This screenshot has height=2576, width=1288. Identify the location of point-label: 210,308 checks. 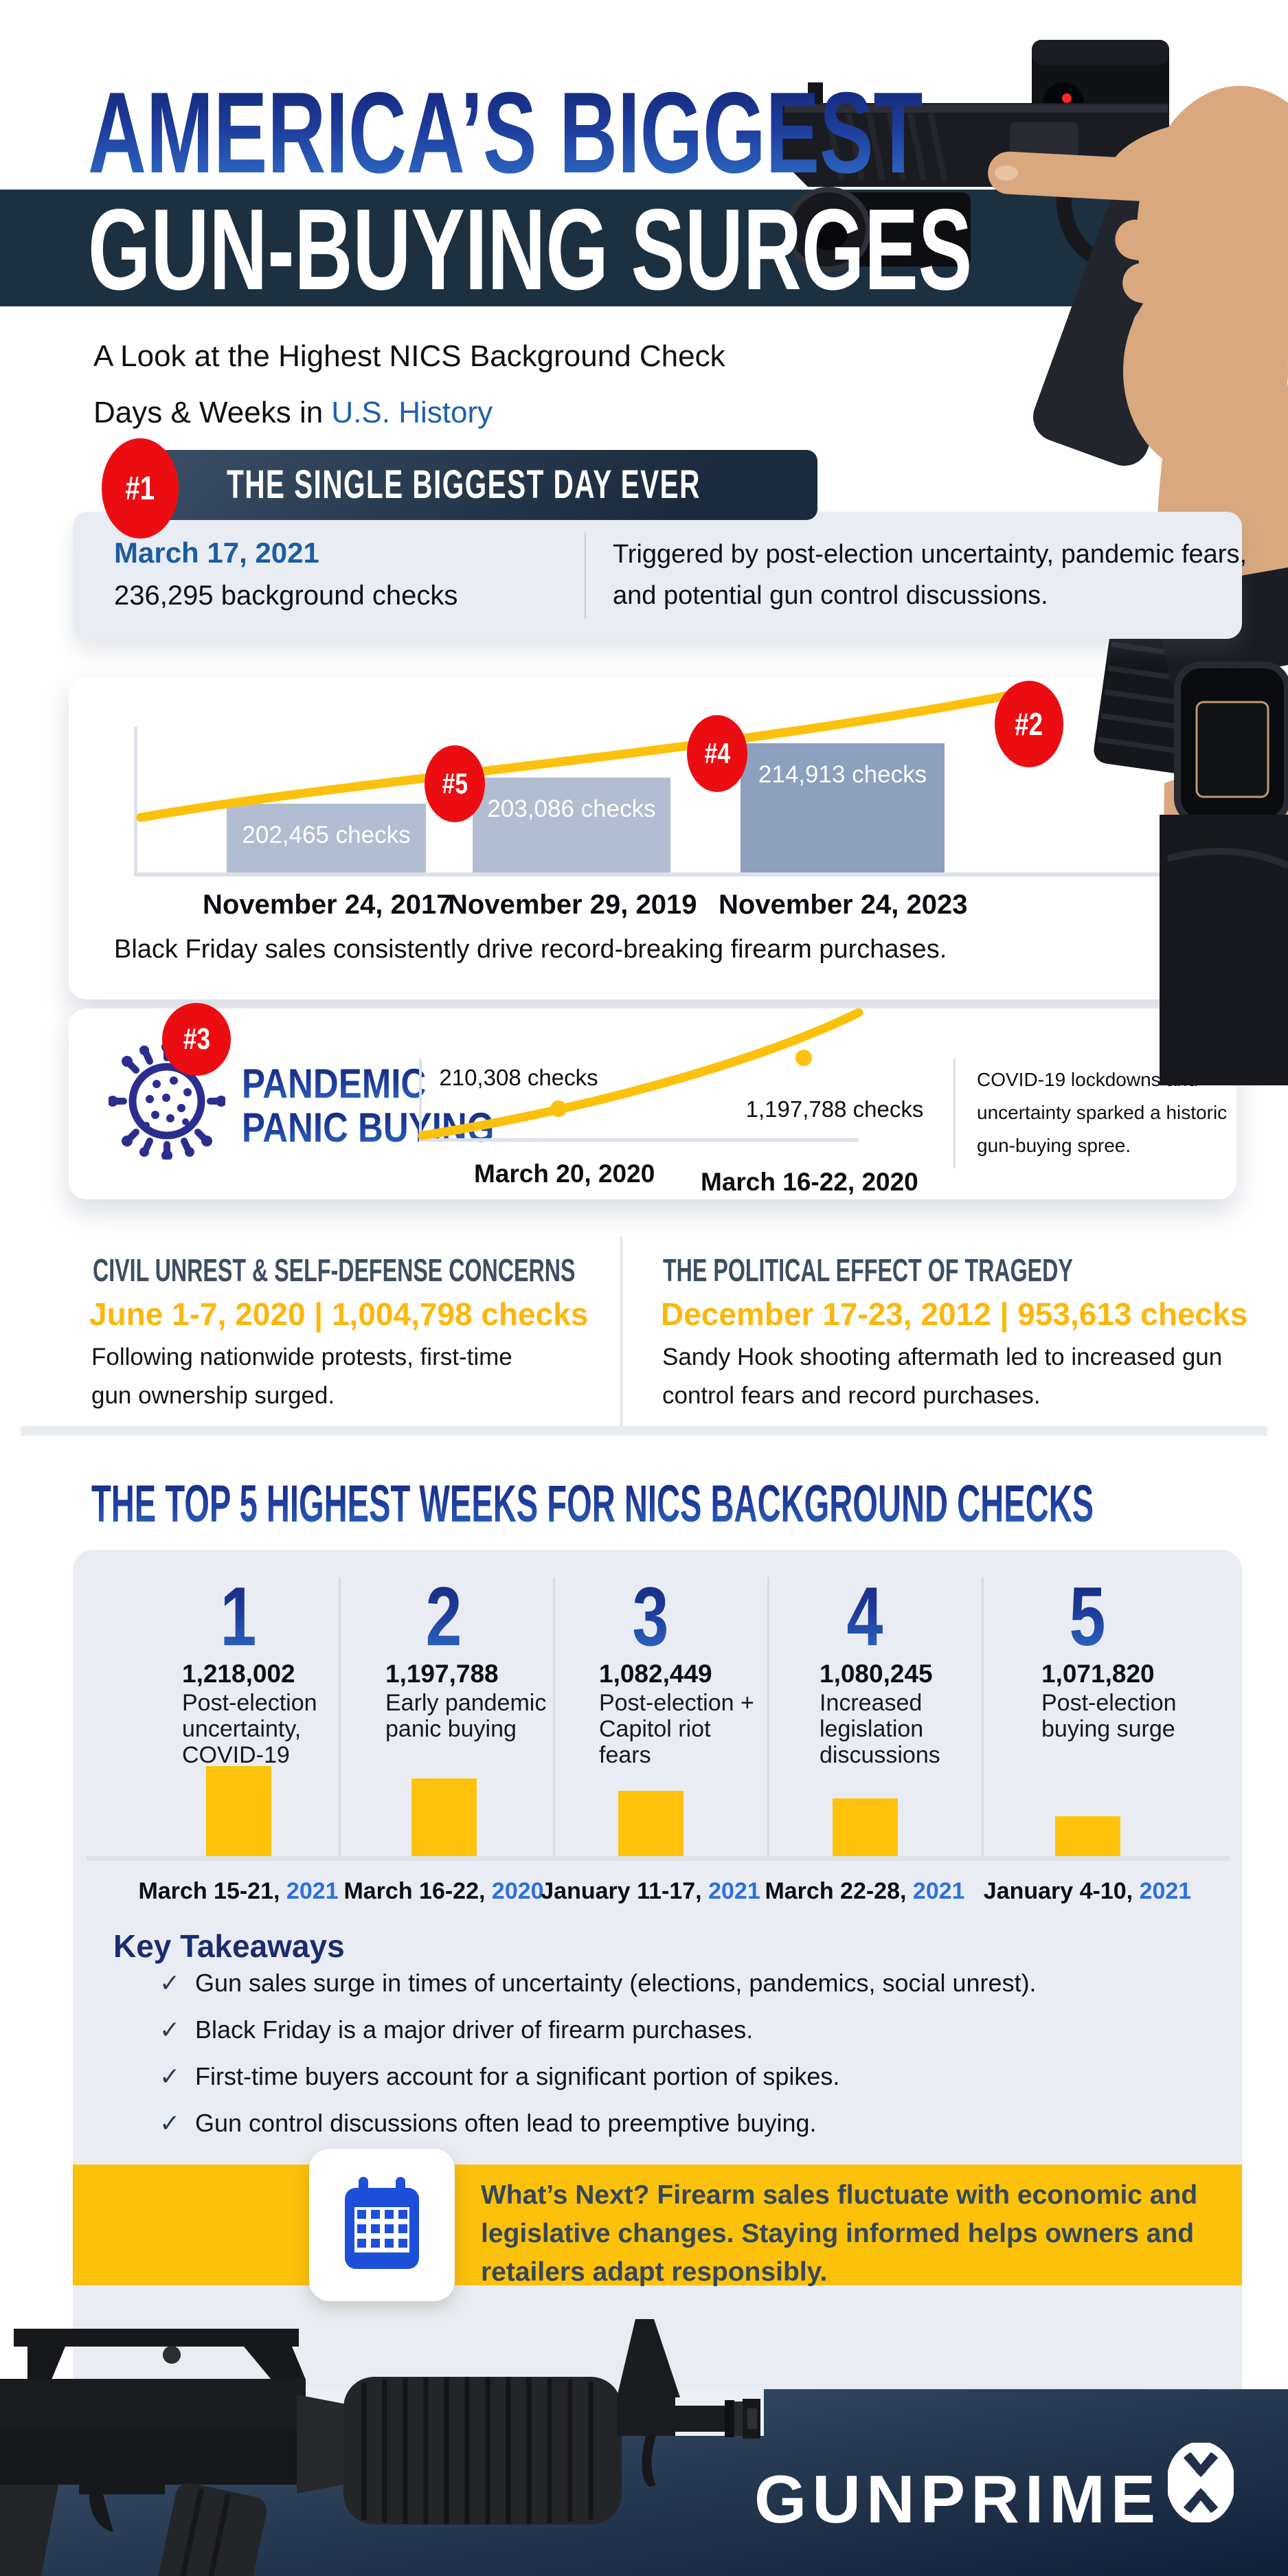
(518, 1077).